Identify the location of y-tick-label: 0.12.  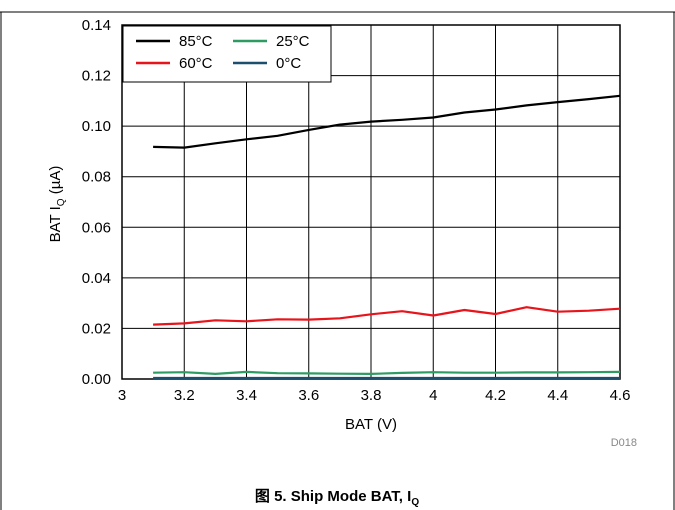
(96, 76).